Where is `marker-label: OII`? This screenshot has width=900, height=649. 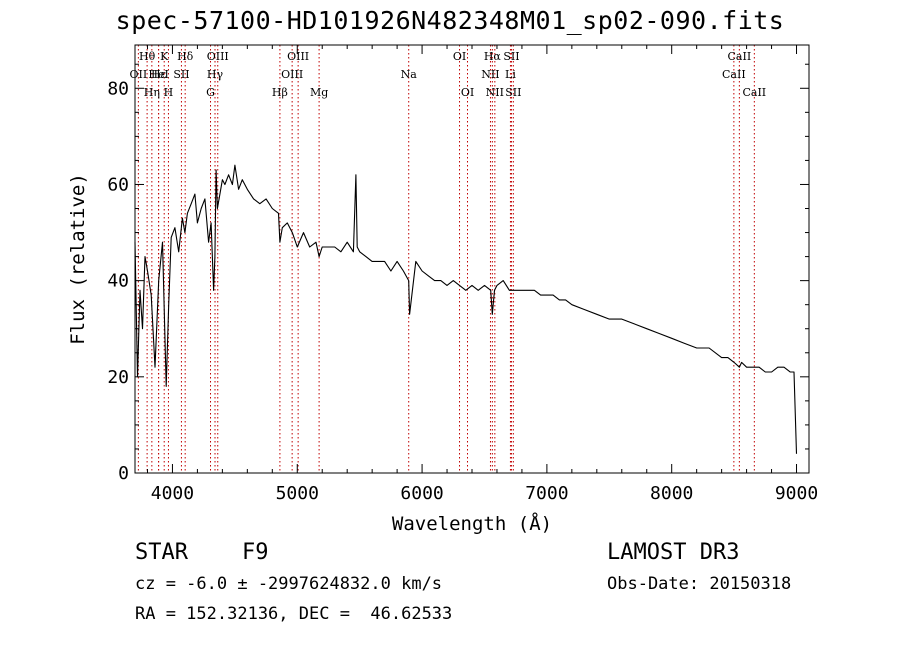
marker-label: OII is located at coordinates (139, 74).